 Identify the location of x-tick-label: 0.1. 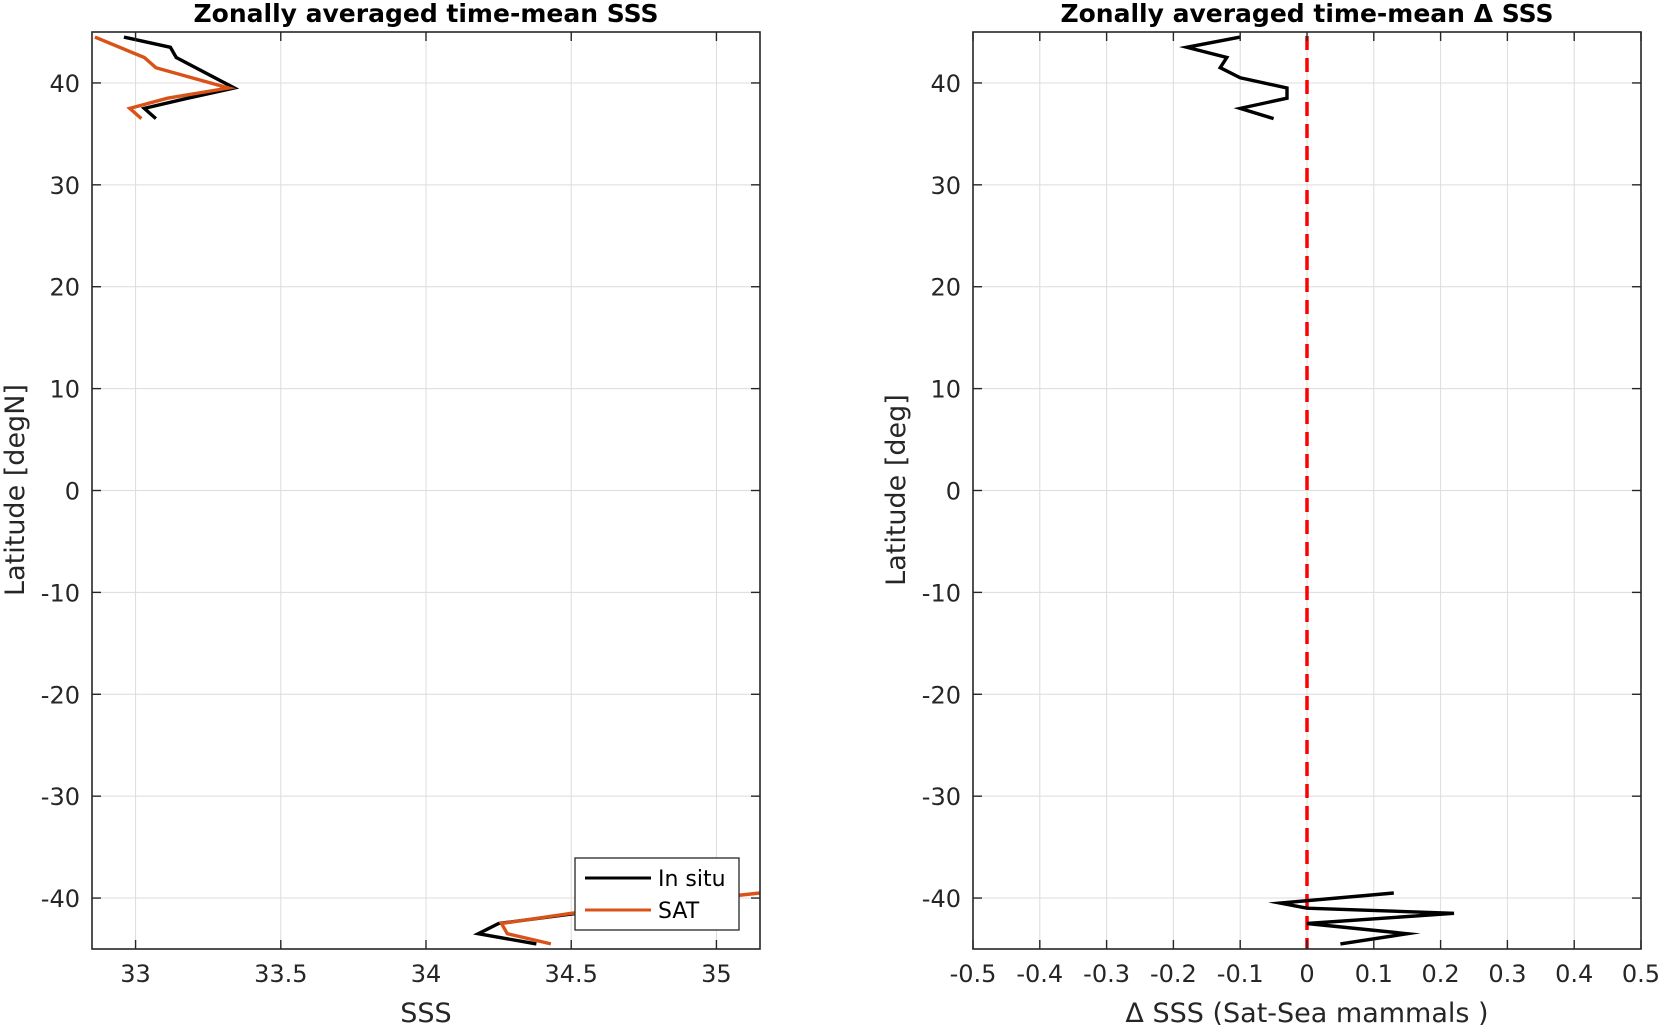
(1374, 974).